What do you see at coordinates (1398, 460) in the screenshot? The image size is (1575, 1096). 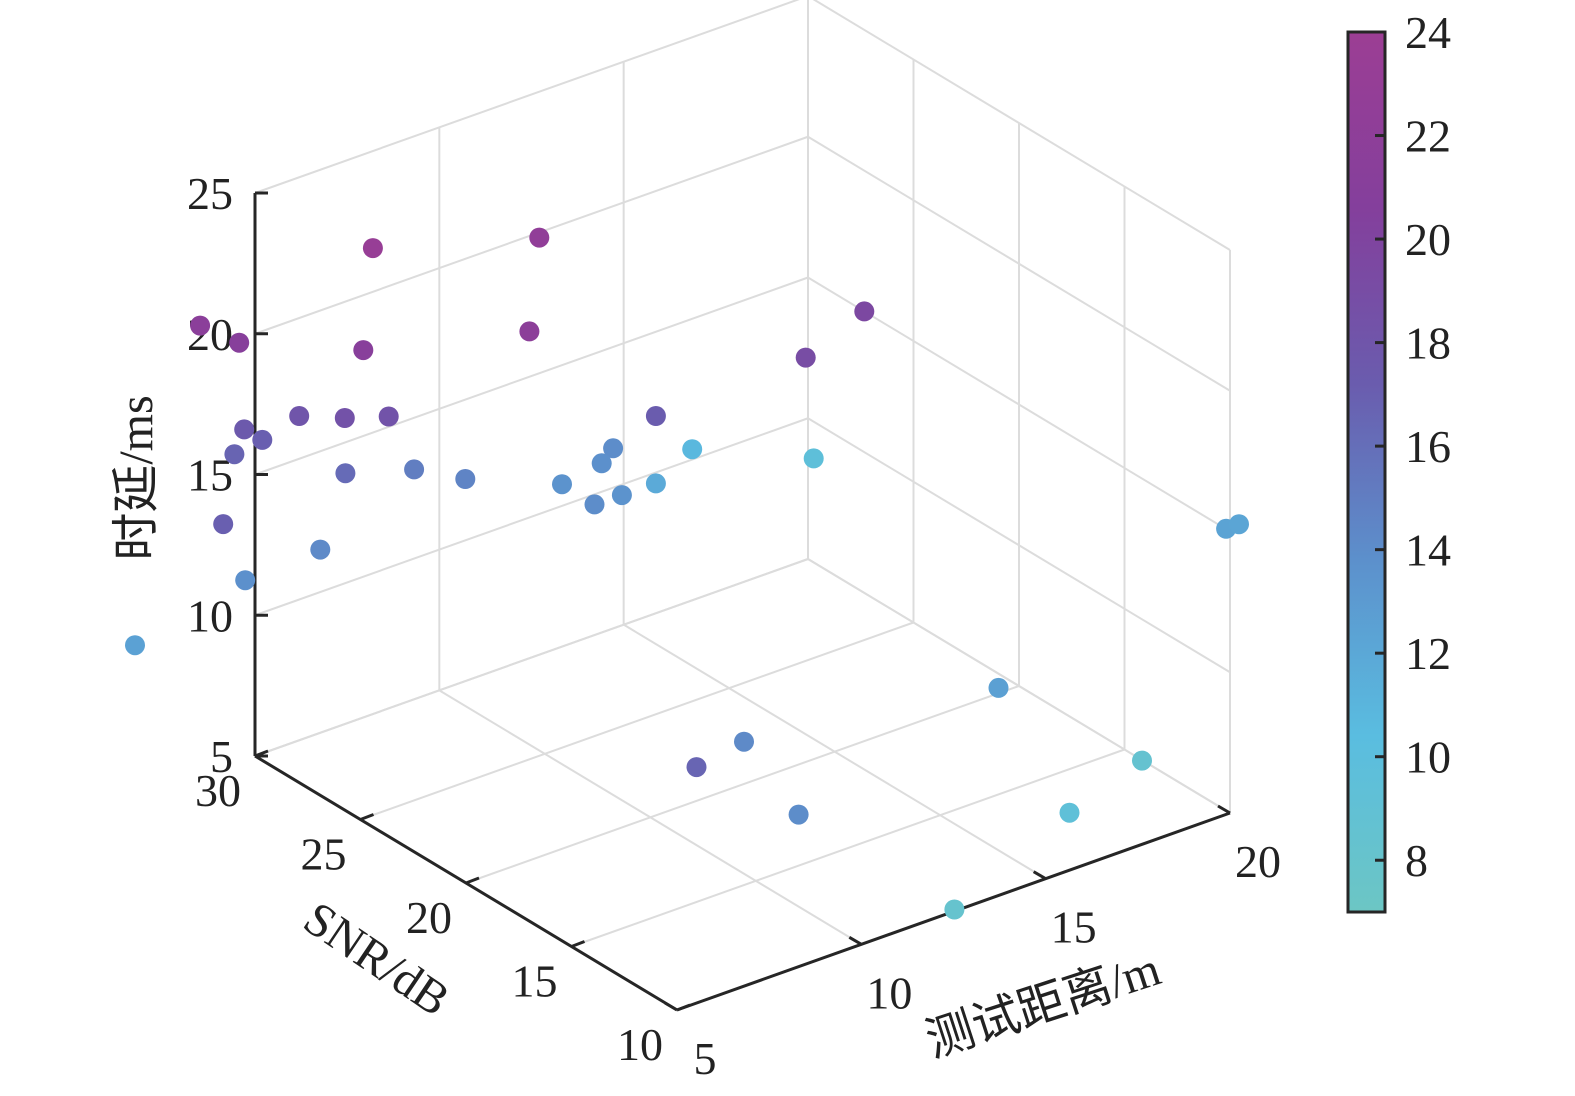 I see `colorbar: 8 10 12 14 16 18 20 22 24` at bounding box center [1398, 460].